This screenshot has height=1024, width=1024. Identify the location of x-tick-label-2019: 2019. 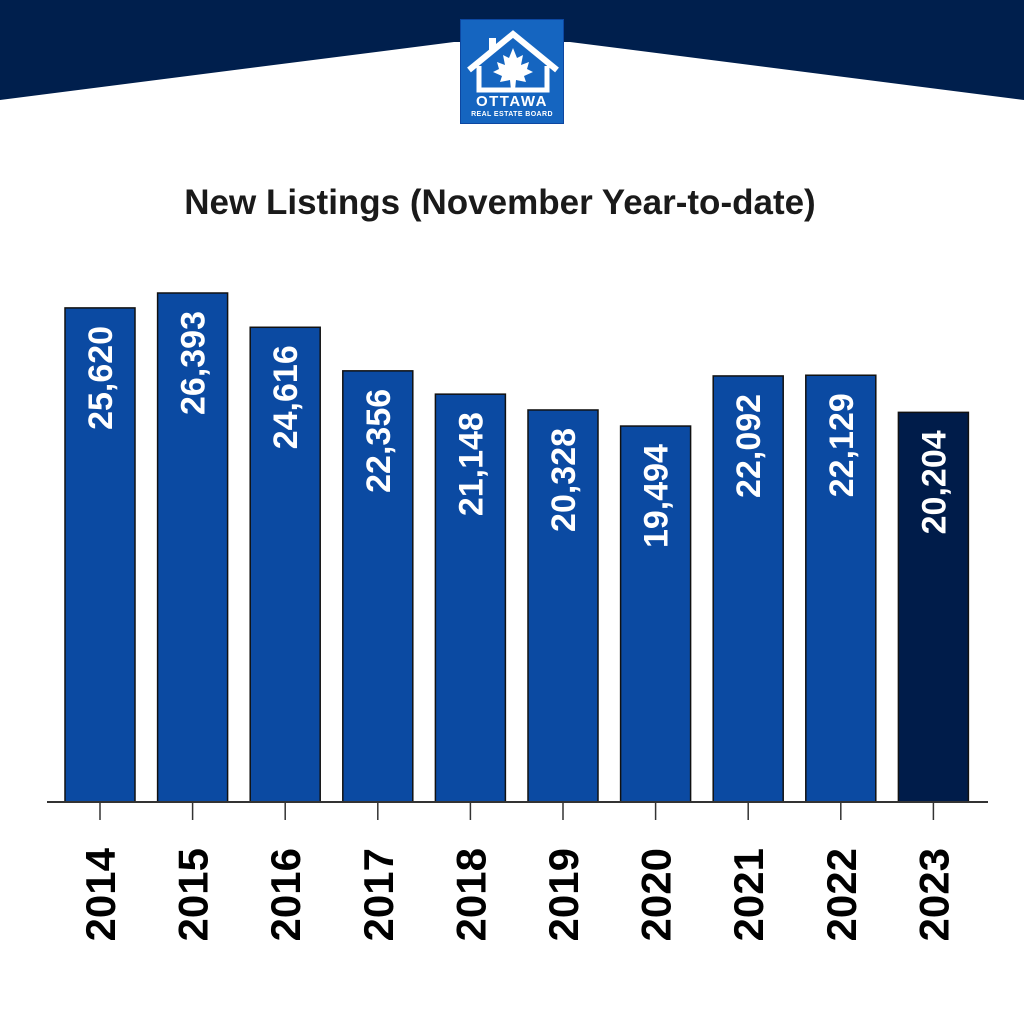
(563, 894).